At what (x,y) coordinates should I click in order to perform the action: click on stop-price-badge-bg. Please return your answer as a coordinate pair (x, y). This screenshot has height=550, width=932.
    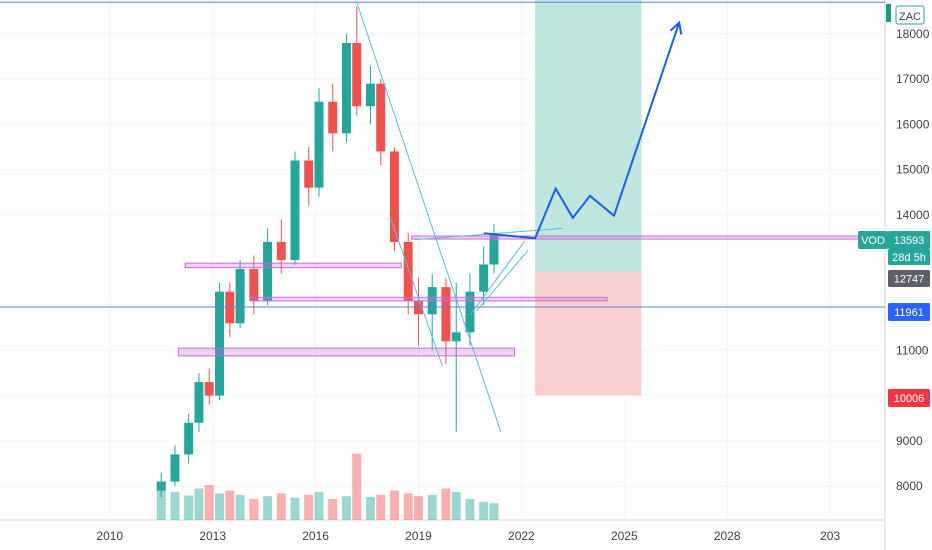
    Looking at the image, I should click on (909, 398).